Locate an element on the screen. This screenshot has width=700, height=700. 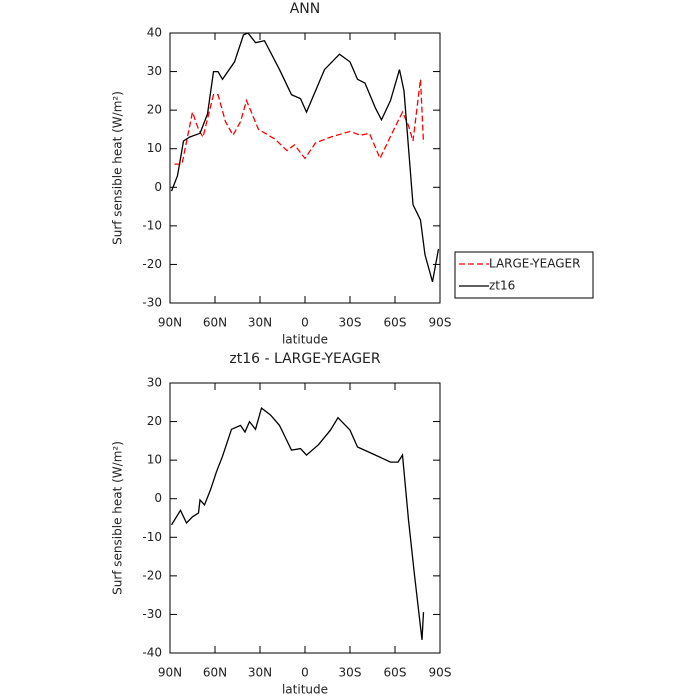
y-tick-label: 40 is located at coordinates (154, 33).